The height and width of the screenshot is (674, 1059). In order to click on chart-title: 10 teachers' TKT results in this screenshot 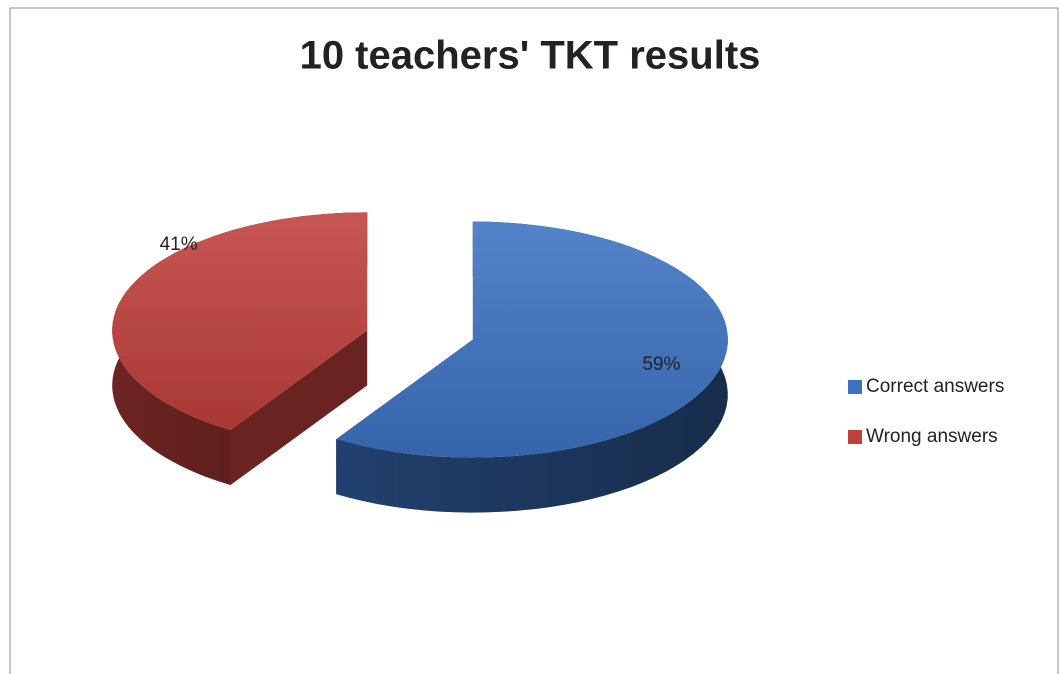, I will do `click(530, 56)`.